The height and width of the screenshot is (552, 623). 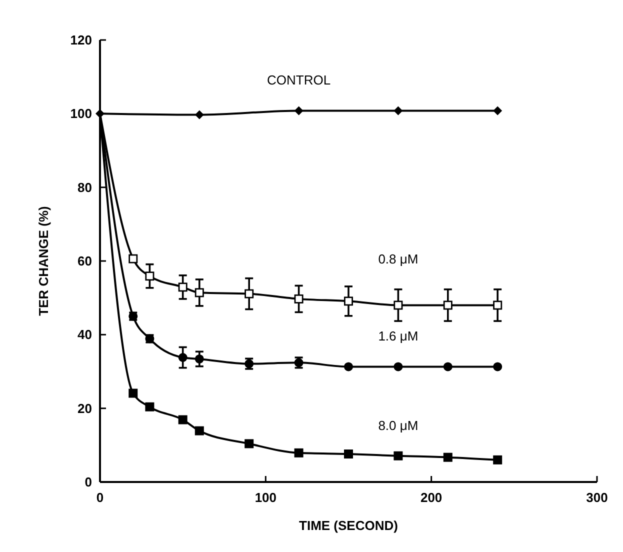 I want to click on y-tick-label: 0, so click(x=88, y=482).